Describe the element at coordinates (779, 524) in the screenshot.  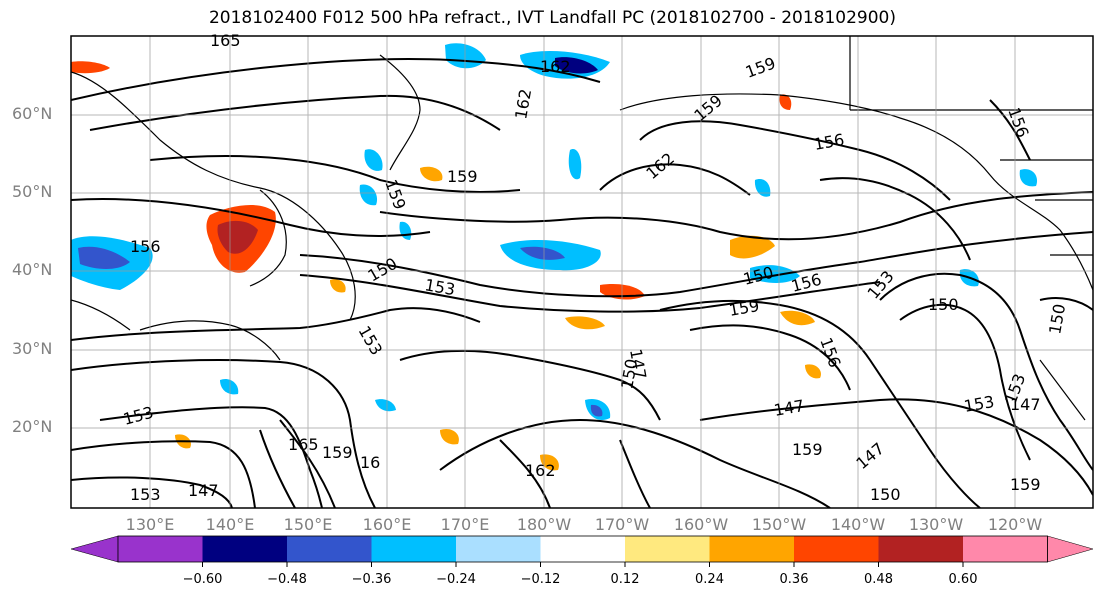
I see `lon-label: 150°W` at that location.